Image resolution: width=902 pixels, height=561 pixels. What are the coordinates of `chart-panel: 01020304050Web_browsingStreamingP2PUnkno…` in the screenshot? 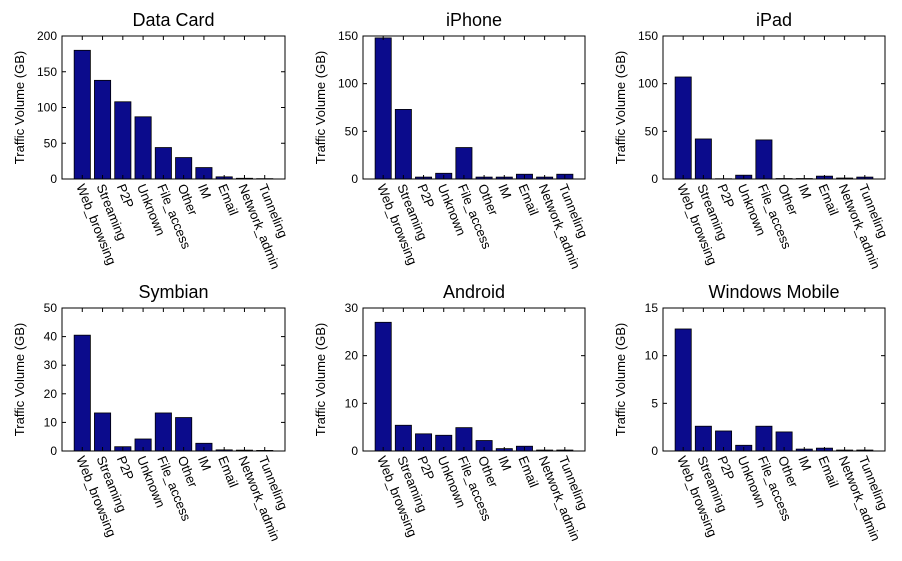 It's located at (151, 412).